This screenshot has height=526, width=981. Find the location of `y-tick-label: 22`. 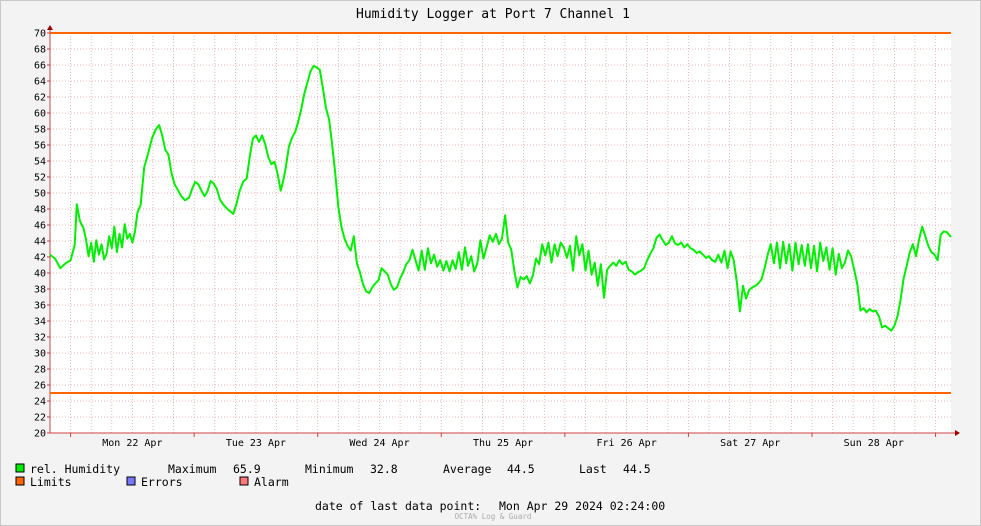

y-tick-label: 22 is located at coordinates (40, 418).